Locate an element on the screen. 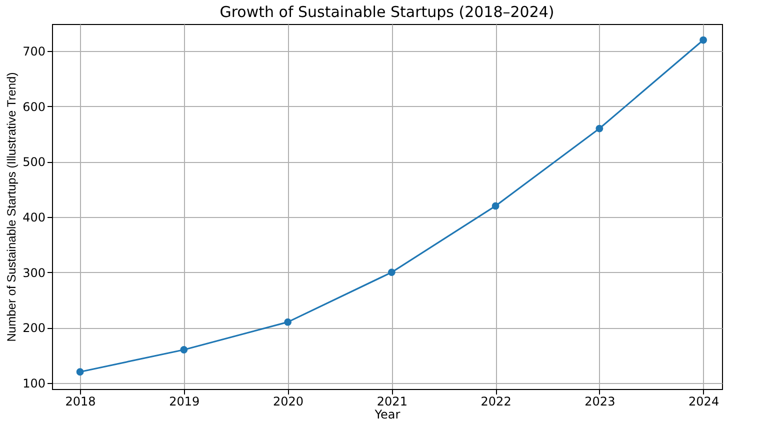 This screenshot has height=439, width=764. x-tick-label: 2023 is located at coordinates (600, 401).